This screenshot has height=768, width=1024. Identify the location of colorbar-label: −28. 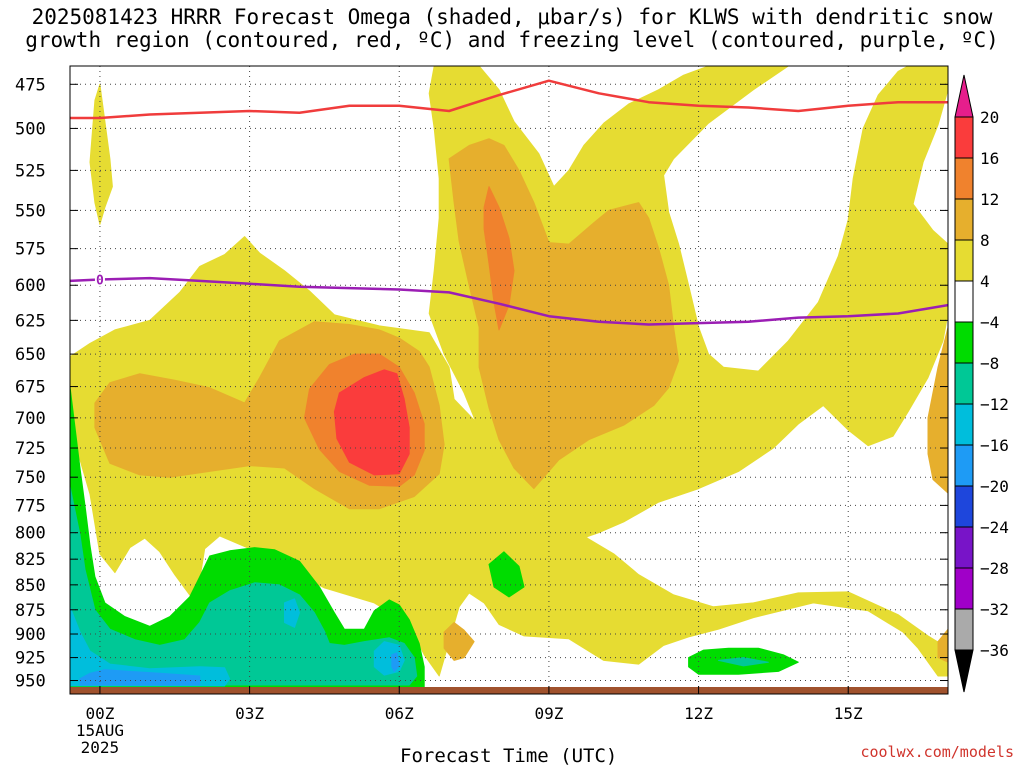
(994, 568).